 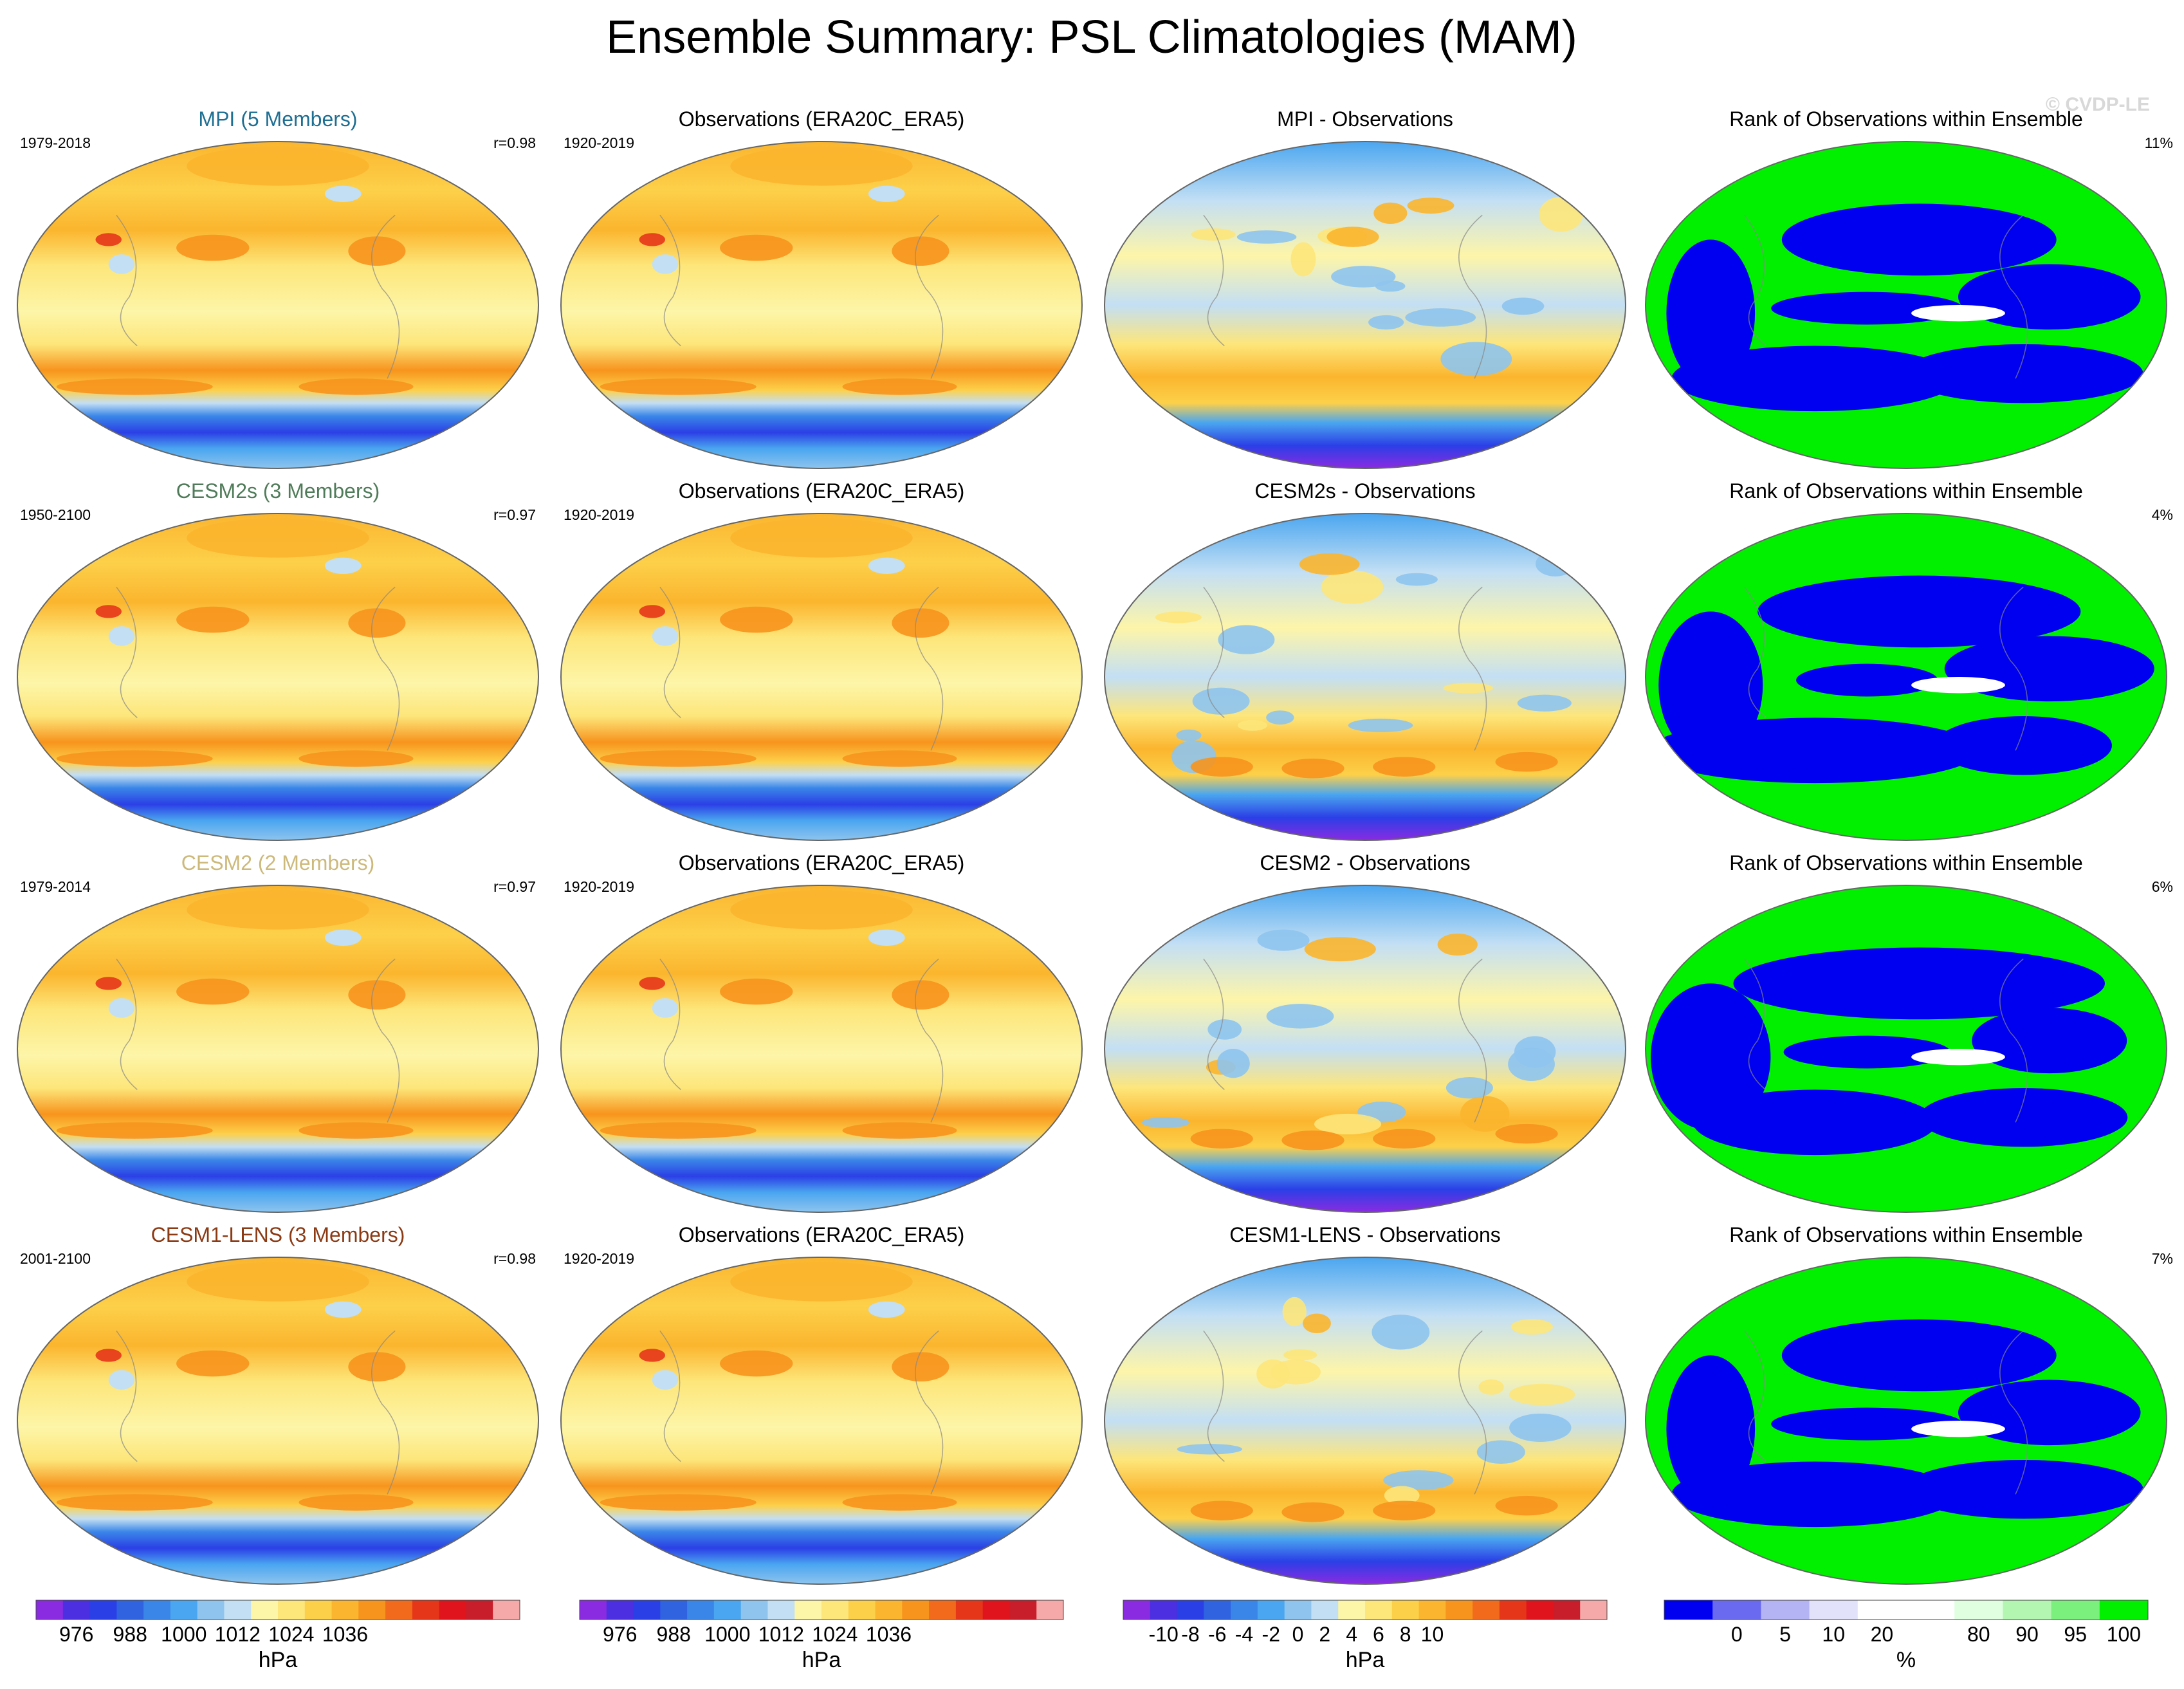 I want to click on colorbar-tick-label: 6, so click(x=1379, y=1635).